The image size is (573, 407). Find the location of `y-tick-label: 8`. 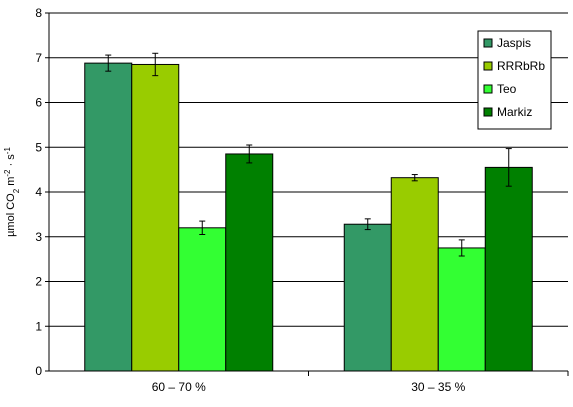

y-tick-label: 8 is located at coordinates (38, 13).